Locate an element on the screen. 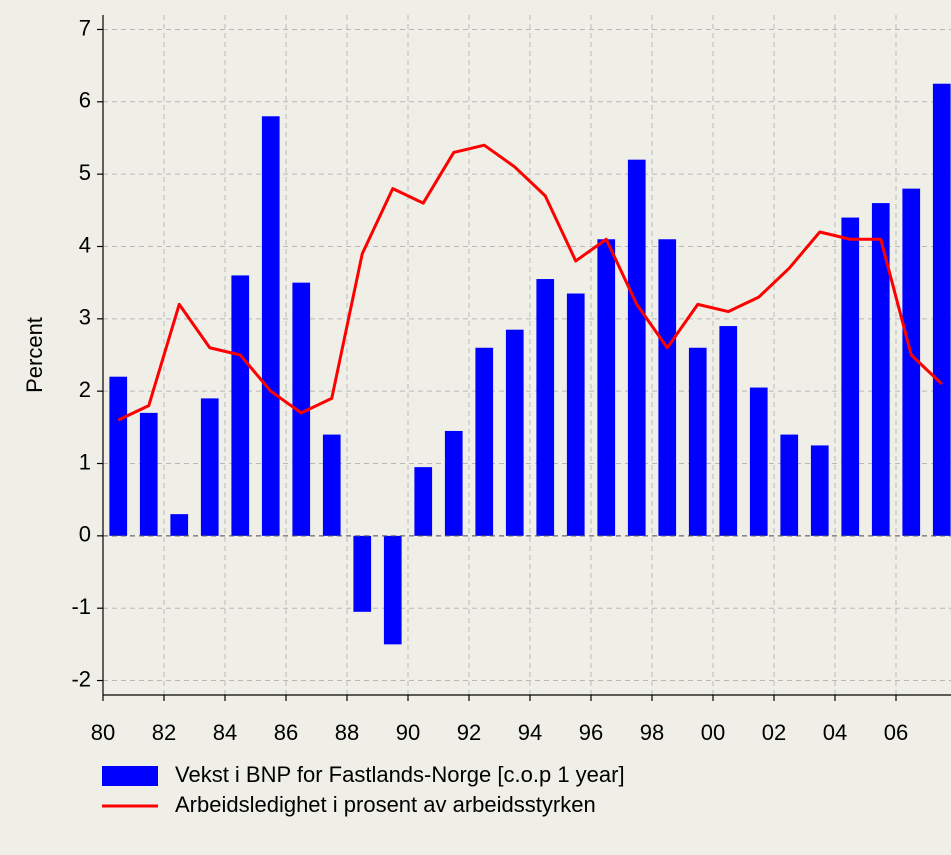 The width and height of the screenshot is (951, 855). y-tick-label: 5 is located at coordinates (85, 172).